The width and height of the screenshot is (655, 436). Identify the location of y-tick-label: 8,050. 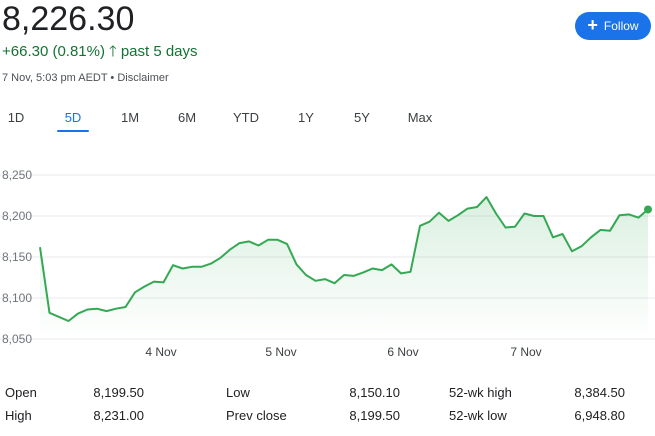
(17, 339).